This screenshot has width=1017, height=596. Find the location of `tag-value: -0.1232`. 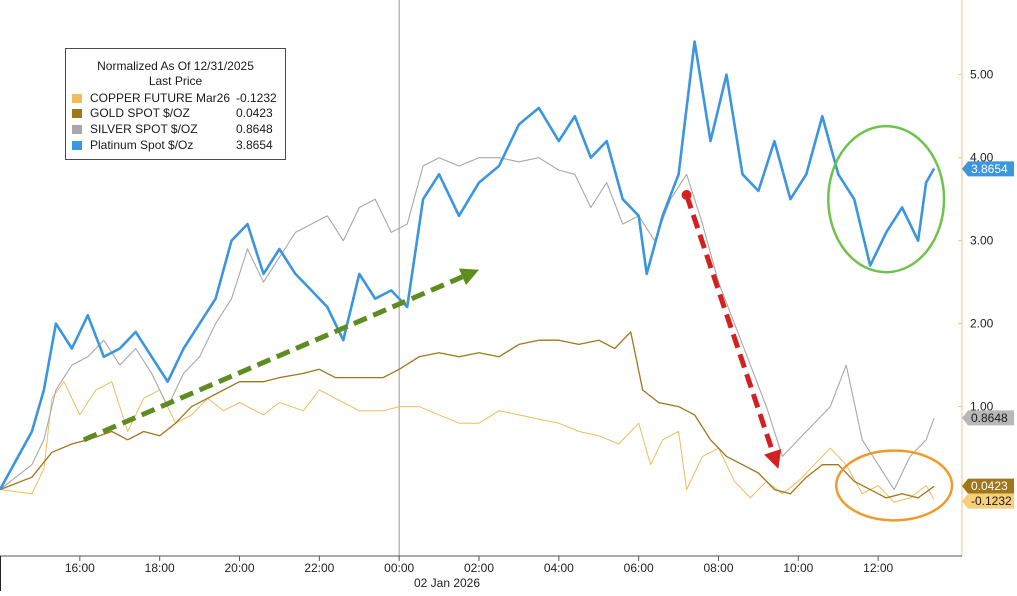

tag-value: -0.1232 is located at coordinates (991, 501).